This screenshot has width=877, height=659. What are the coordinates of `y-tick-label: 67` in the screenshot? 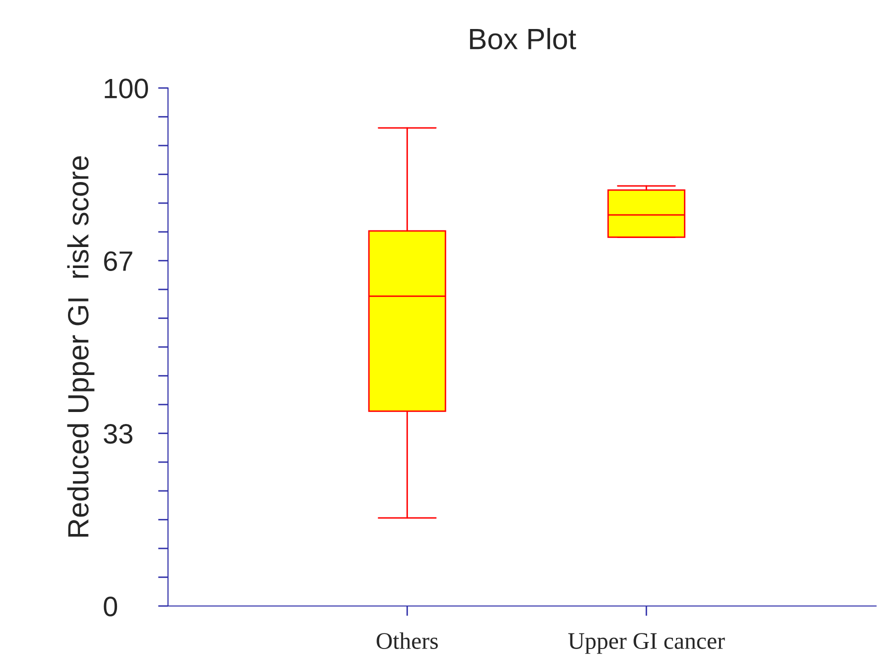 It's located at (118, 261).